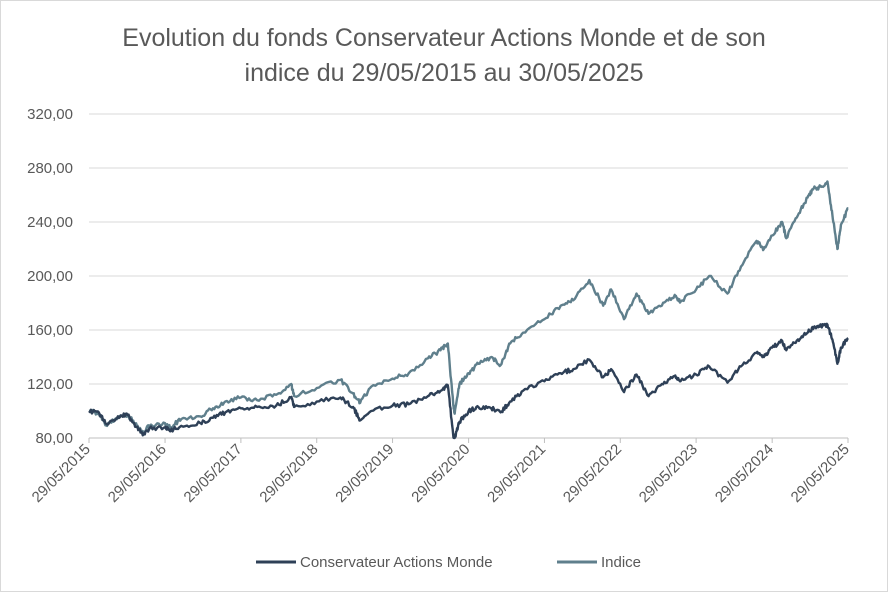 This screenshot has width=888, height=592. I want to click on x-tick-label: 29/05/2020, so click(440, 473).